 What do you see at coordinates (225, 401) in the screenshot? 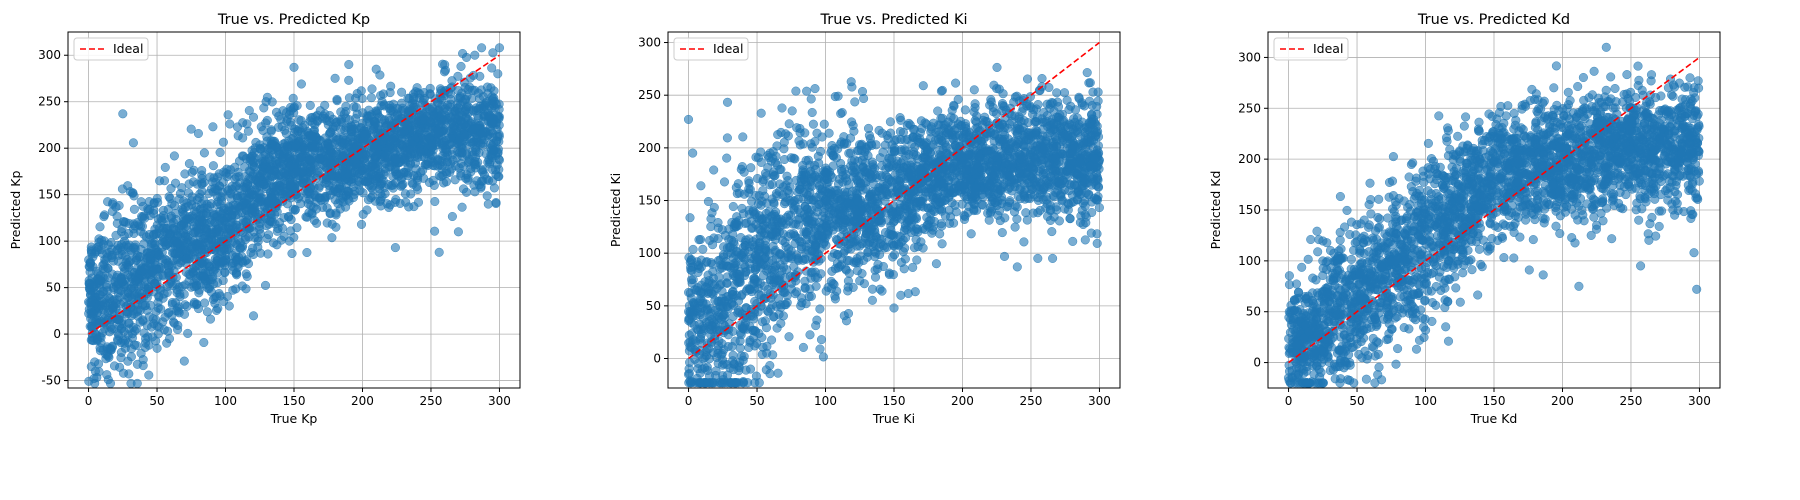
I see `x-tick-label: 100` at bounding box center [225, 401].